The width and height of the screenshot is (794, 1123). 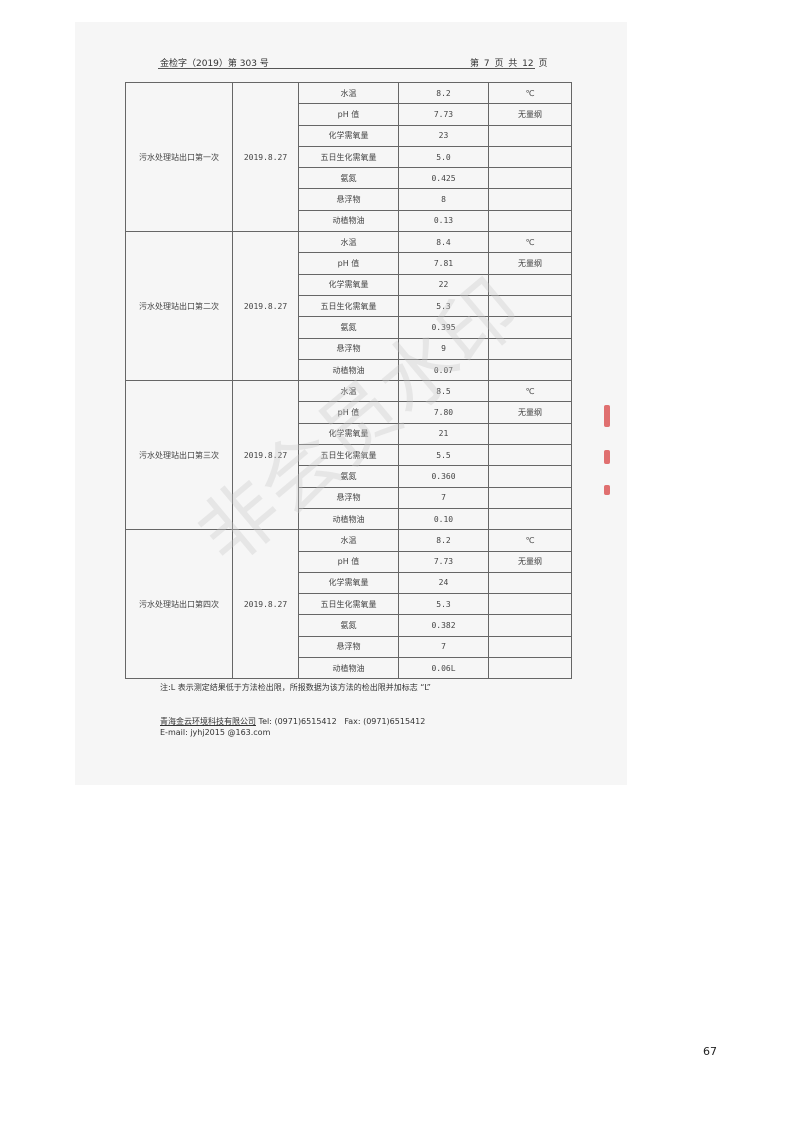 I want to click on table-row: 化学需氧量 23, so click(x=349, y=135).